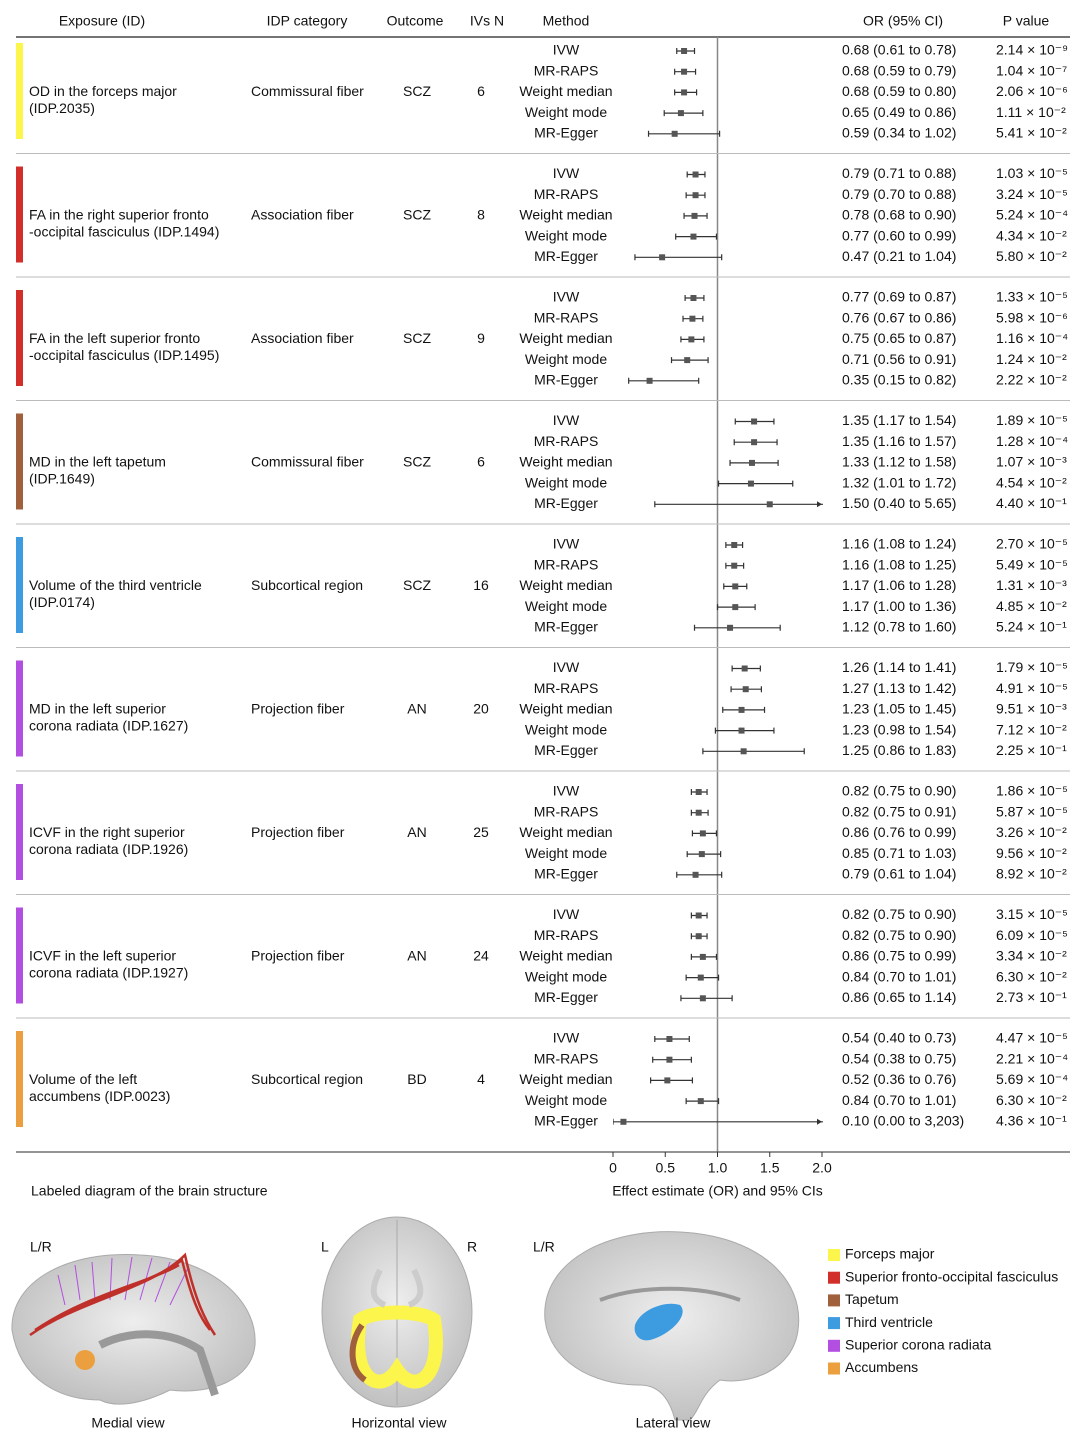 This screenshot has height=1436, width=1080. What do you see at coordinates (1031, 627) in the screenshot?
I see `p-value: 5.24 × 10⁻¹` at bounding box center [1031, 627].